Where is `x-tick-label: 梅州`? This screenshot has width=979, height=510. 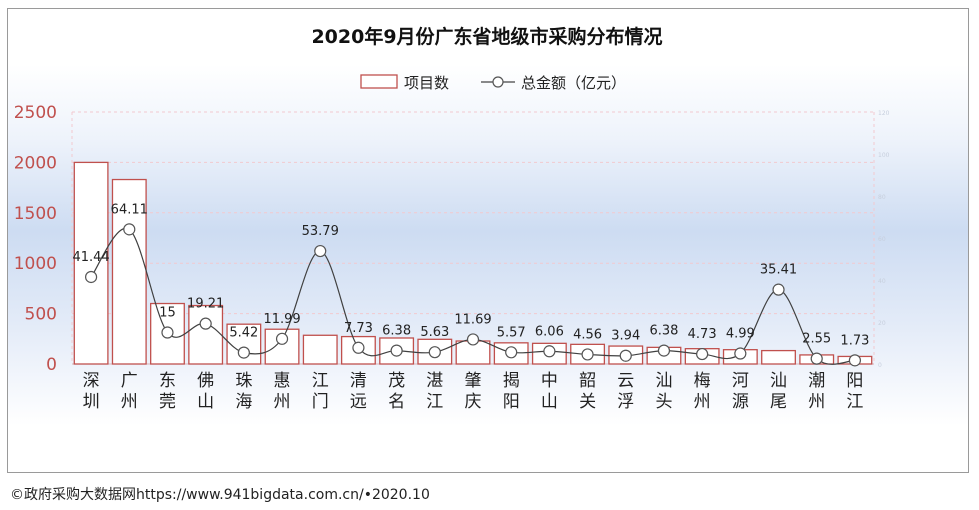
x-tick-label: 梅州 is located at coordinates (702, 391).